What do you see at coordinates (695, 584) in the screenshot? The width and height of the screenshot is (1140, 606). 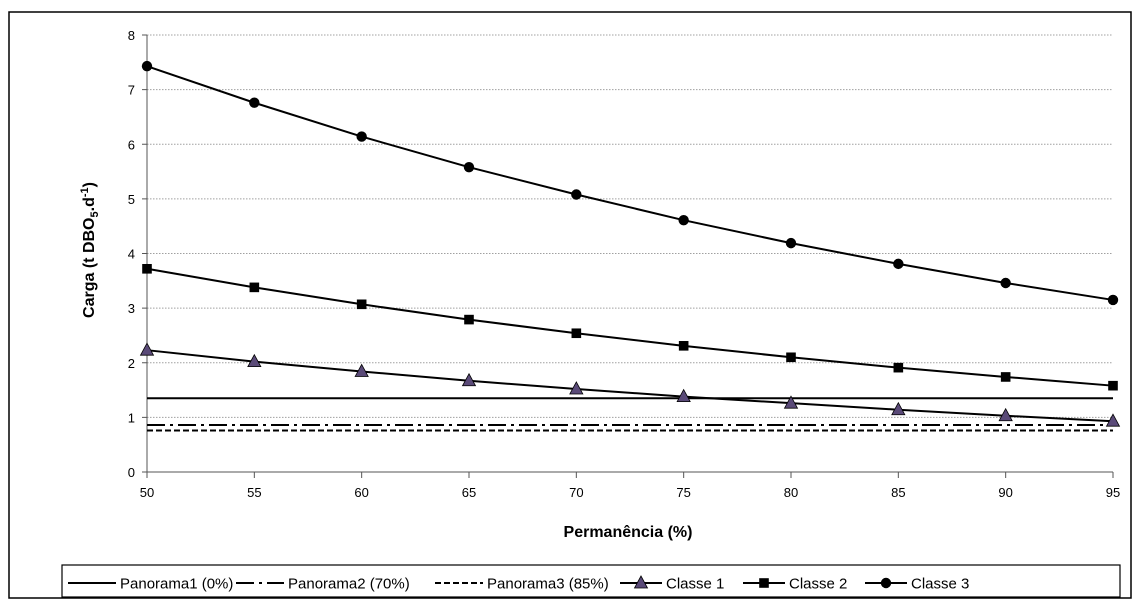 I see `legend-label: Classe 1` at bounding box center [695, 584].